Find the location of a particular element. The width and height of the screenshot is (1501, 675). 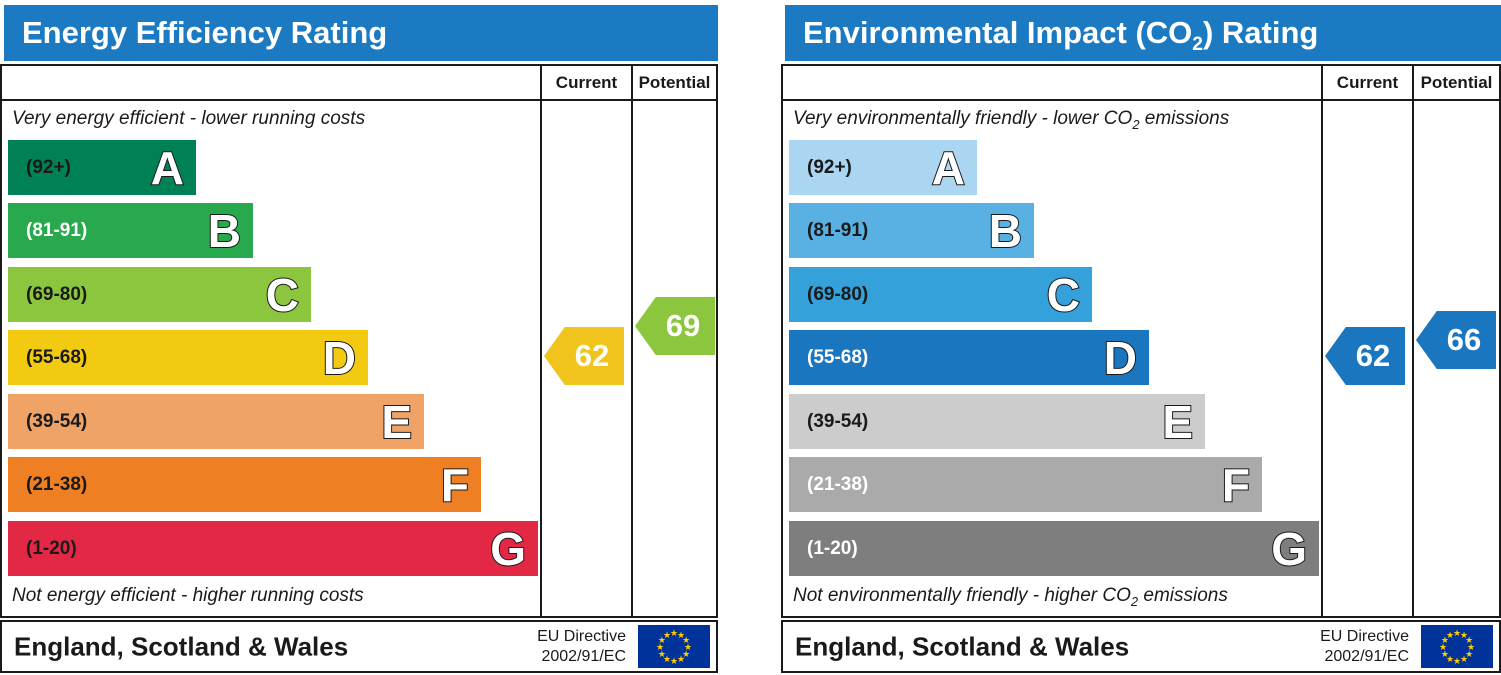

potential-rating-value: 66 is located at coordinates (1464, 339).